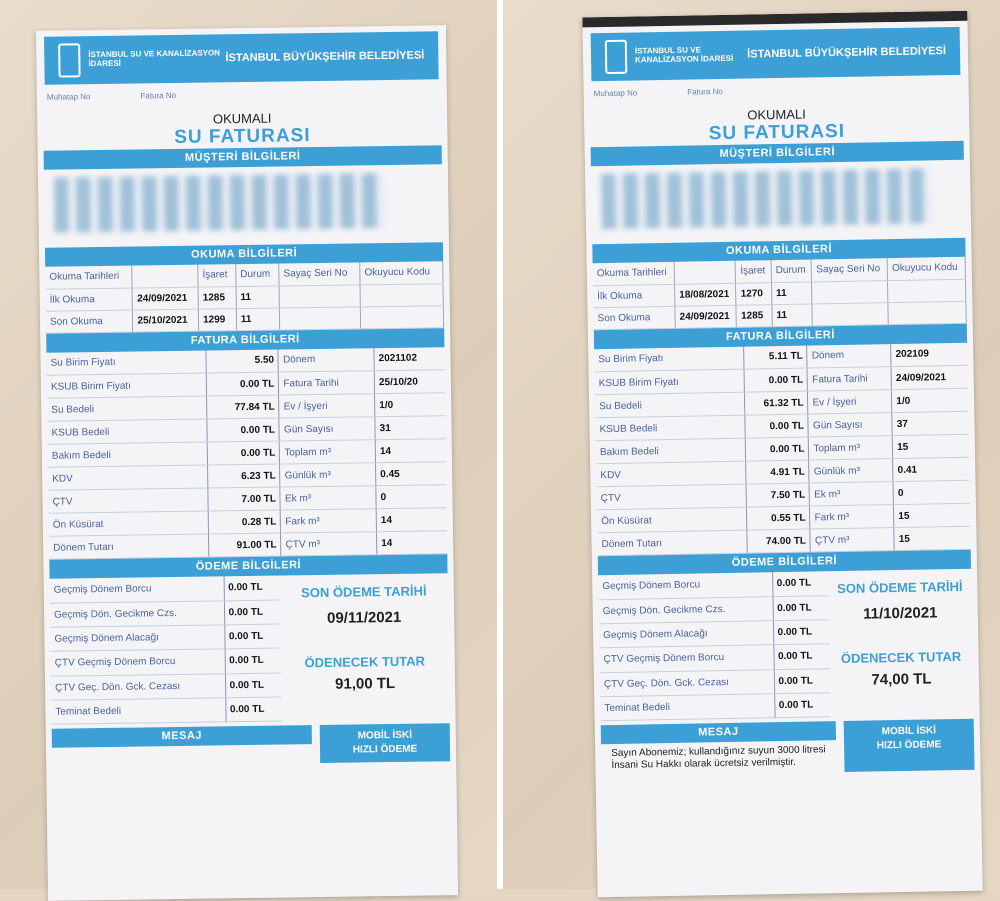 The width and height of the screenshot is (1000, 901). Describe the element at coordinates (686, 634) in the screenshot. I see `payment-label: Geçmiş Dönem Alacağı` at that location.